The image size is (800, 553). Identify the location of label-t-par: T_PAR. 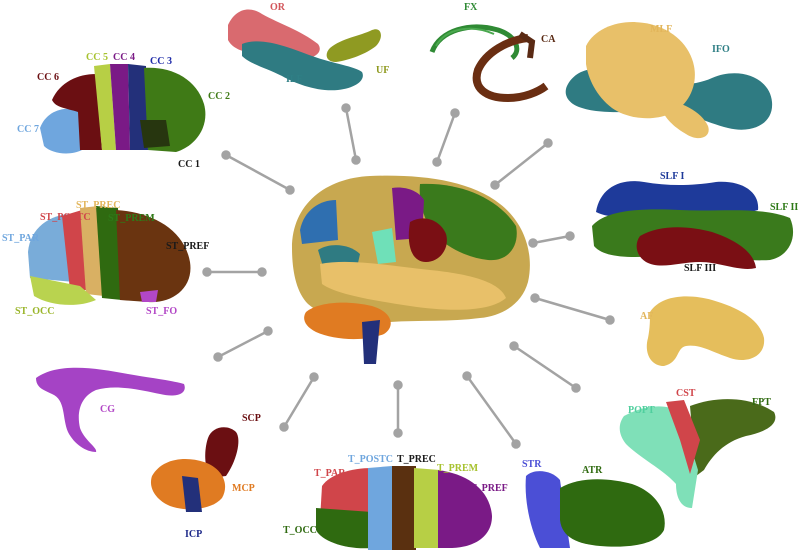
(330, 473).